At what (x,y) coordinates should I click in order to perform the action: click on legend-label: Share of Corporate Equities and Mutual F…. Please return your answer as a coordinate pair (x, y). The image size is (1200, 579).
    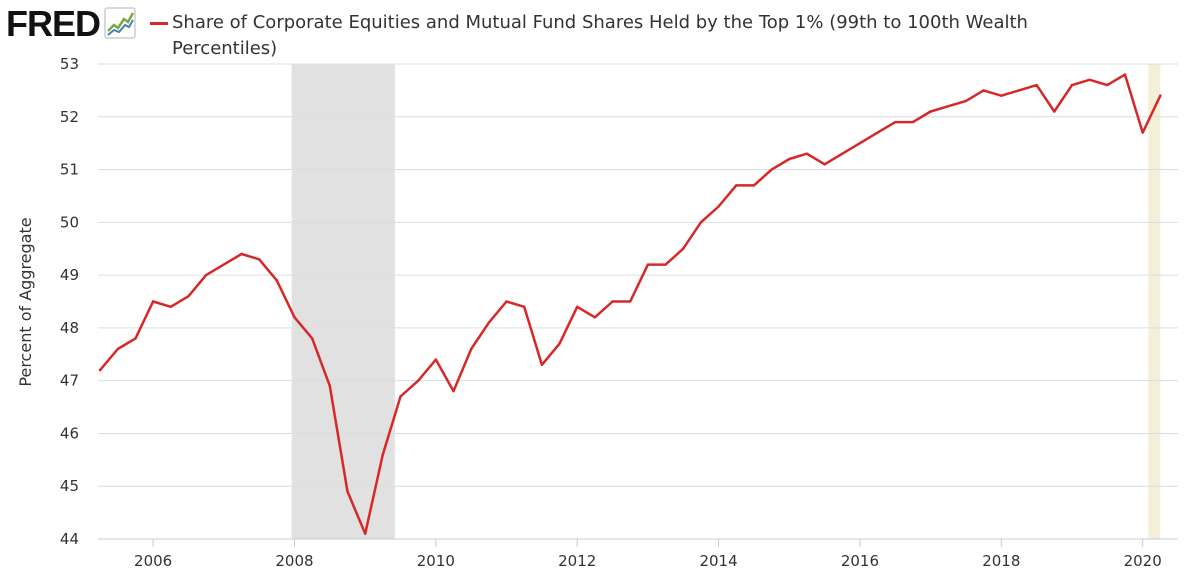
    Looking at the image, I should click on (600, 35).